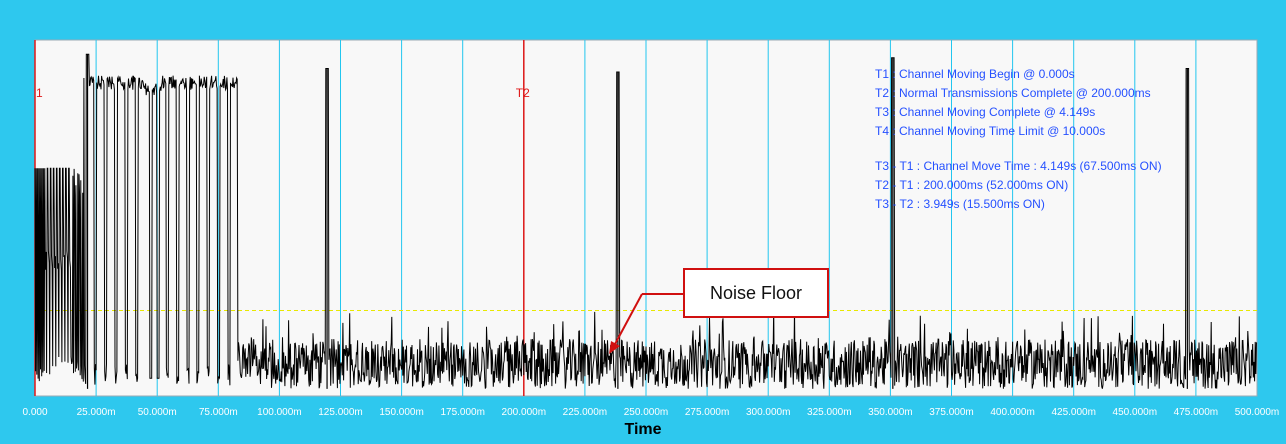  I want to click on x-tick-label: 0.000, so click(34, 412).